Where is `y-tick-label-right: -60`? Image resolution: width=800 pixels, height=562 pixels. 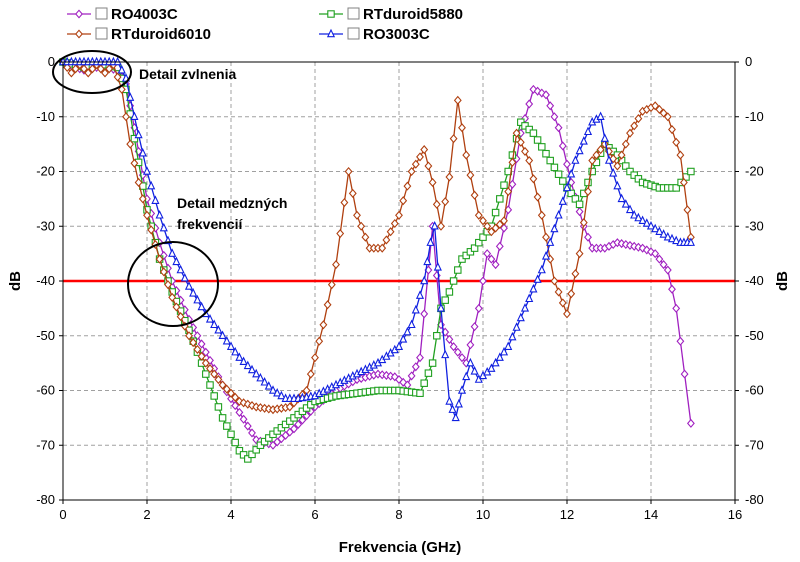
y-tick-label-right: -60 is located at coordinates (754, 390).